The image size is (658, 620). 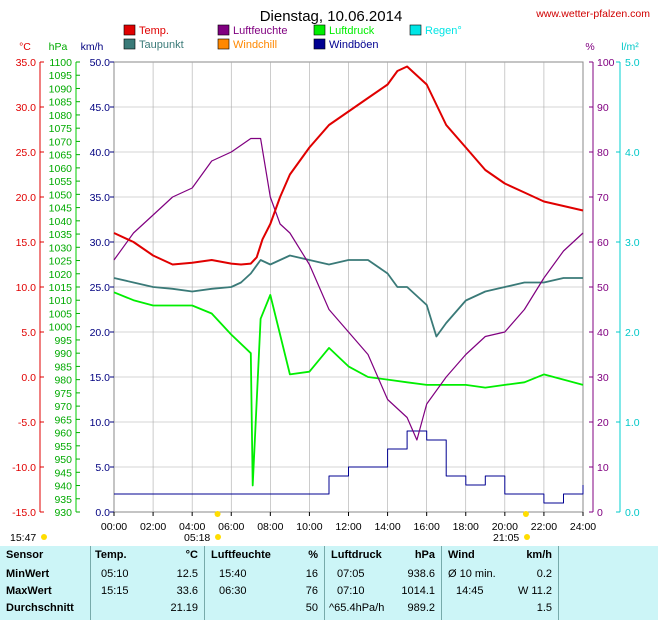 I want to click on sunset-label: 21:05, so click(x=506, y=538).